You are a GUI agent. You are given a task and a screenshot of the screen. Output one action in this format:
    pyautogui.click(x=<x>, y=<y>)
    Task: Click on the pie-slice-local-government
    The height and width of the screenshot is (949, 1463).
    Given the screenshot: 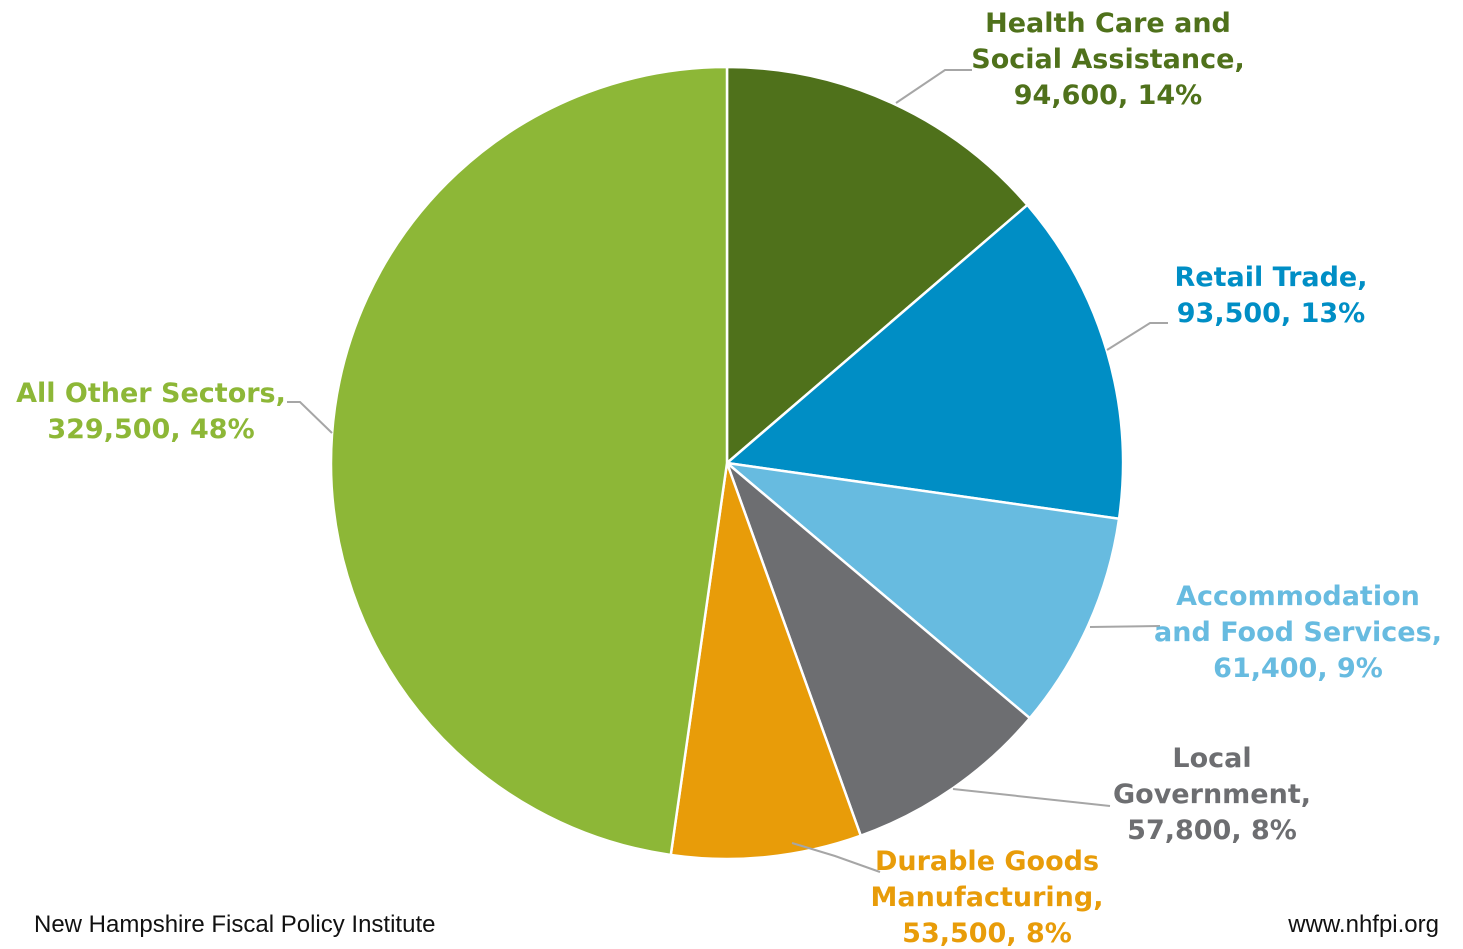 What is the action you would take?
    pyautogui.click(x=878, y=648)
    